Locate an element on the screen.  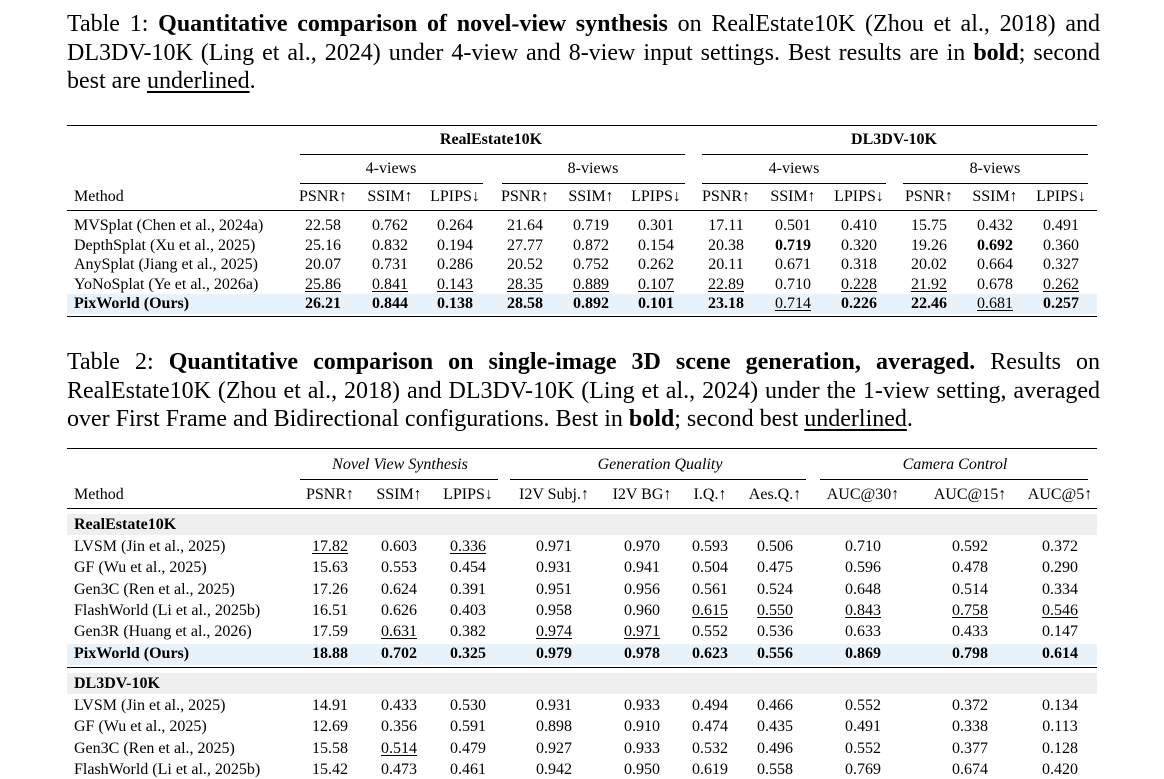
table2-value-cell: 0.478 is located at coordinates (970, 567).